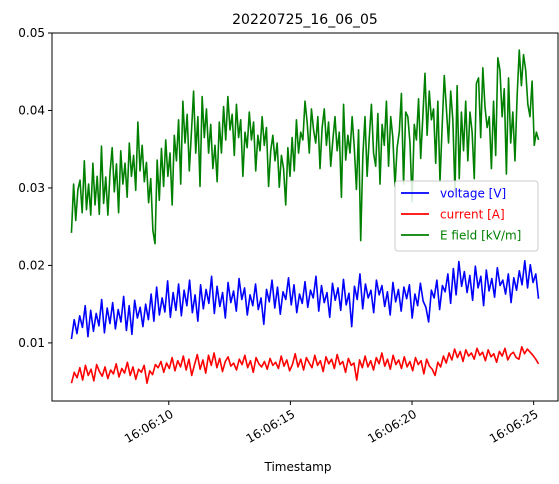 The image size is (559, 484). What do you see at coordinates (305, 20) in the screenshot?
I see `chart-title: 20220725_16_06_05` at bounding box center [305, 20].